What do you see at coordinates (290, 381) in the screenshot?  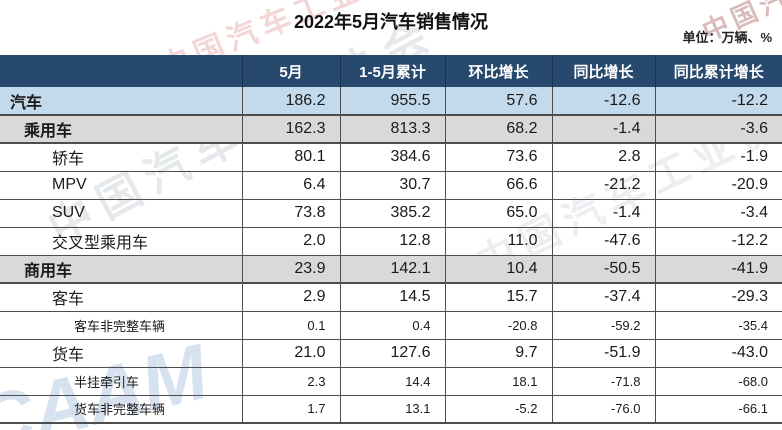 I see `value-cell: 2.3` at bounding box center [290, 381].